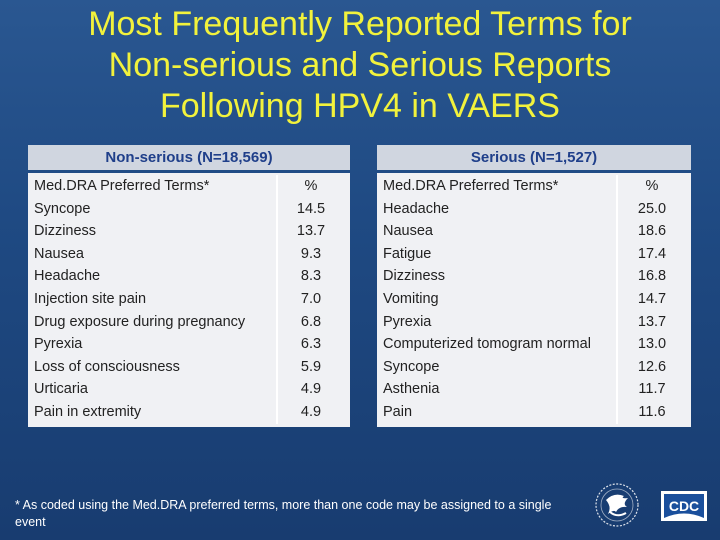  I want to click on table-row: Dizziness 13.7, so click(189, 231).